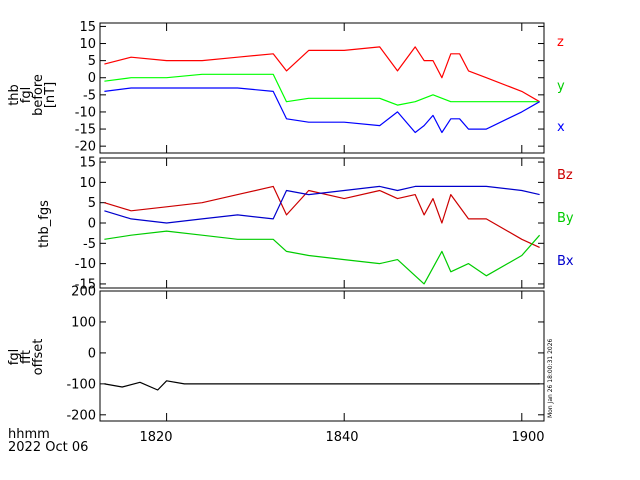 This screenshot has width=640, height=480. What do you see at coordinates (83, 322) in the screenshot?
I see `panel-3-y-tick-label: 100` at bounding box center [83, 322].